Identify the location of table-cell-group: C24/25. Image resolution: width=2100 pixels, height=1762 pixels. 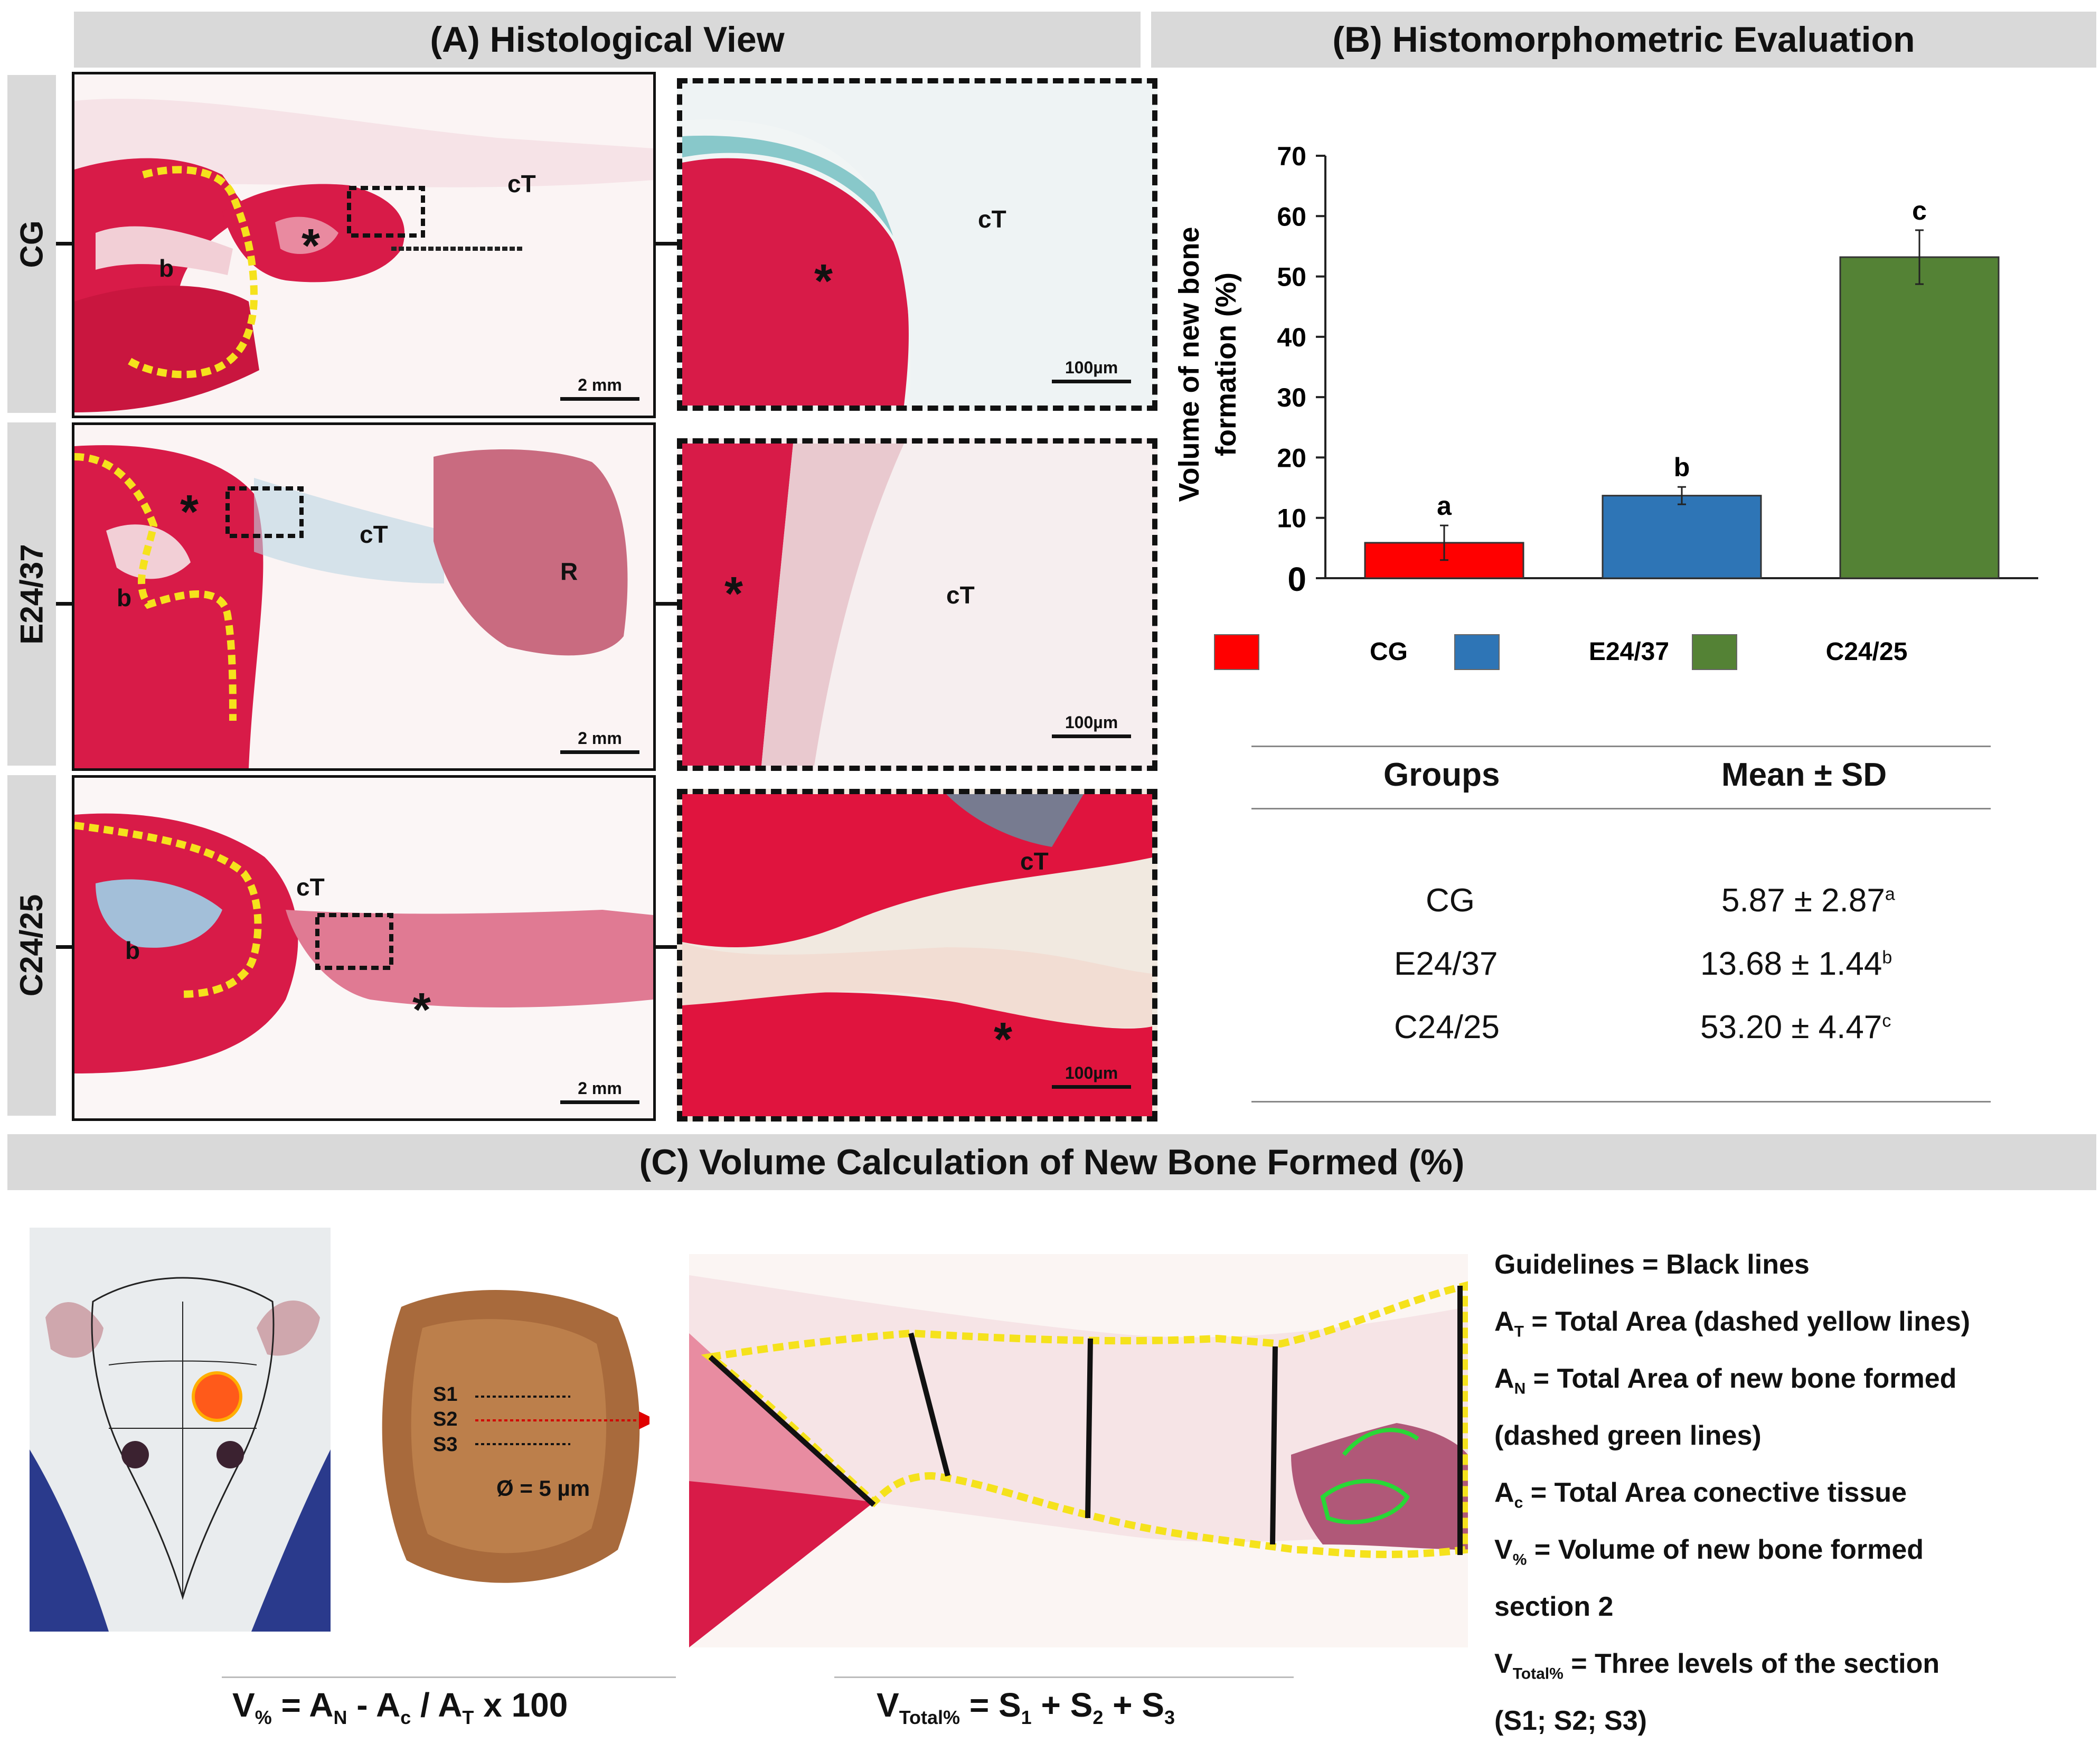
(1447, 1027).